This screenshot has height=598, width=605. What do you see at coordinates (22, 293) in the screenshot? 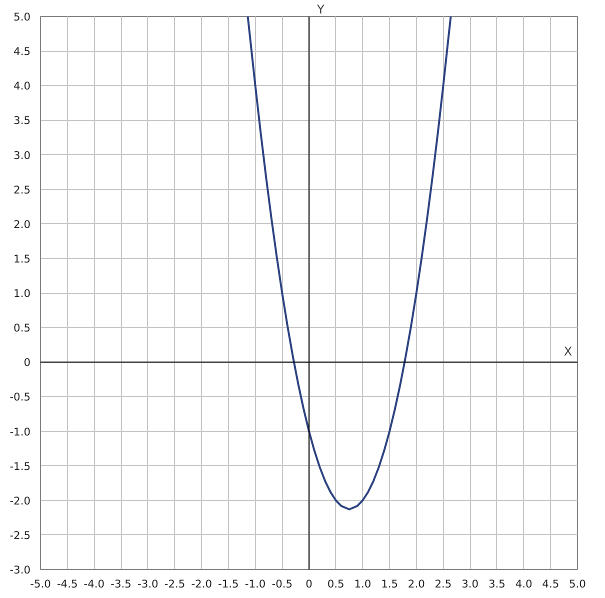
I see `y-tick-label: 1.0` at bounding box center [22, 293].